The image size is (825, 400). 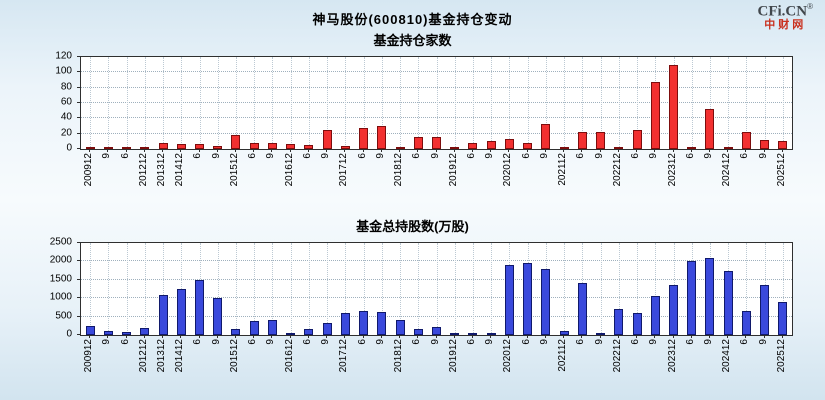 I want to click on y-tick-label: 120, so click(x=63, y=56).